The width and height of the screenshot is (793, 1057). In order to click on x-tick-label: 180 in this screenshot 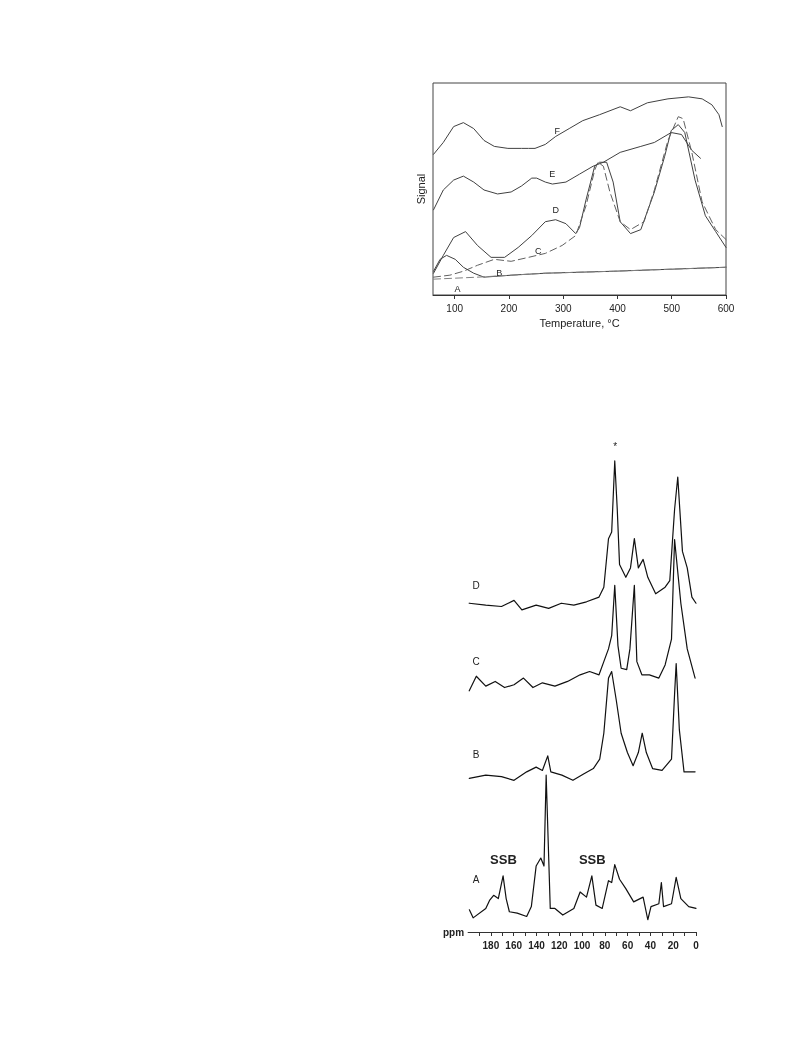, I will do `click(491, 945)`.